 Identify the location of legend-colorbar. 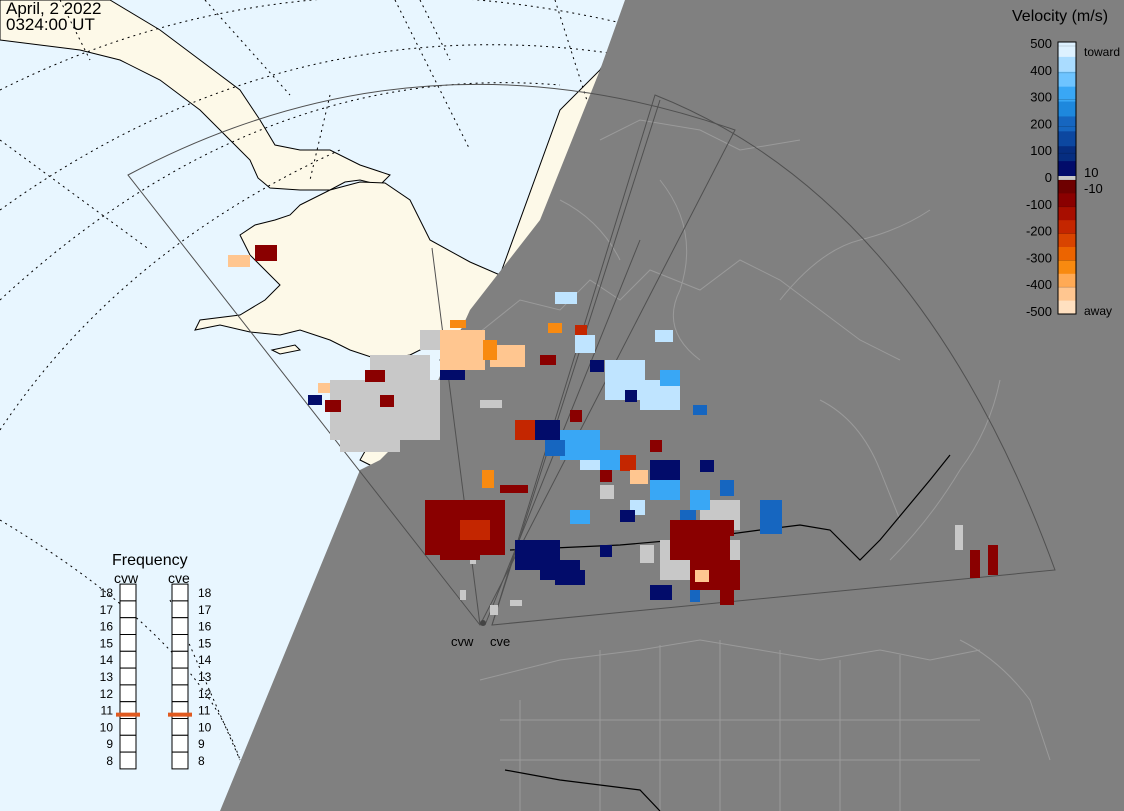
(1067, 178).